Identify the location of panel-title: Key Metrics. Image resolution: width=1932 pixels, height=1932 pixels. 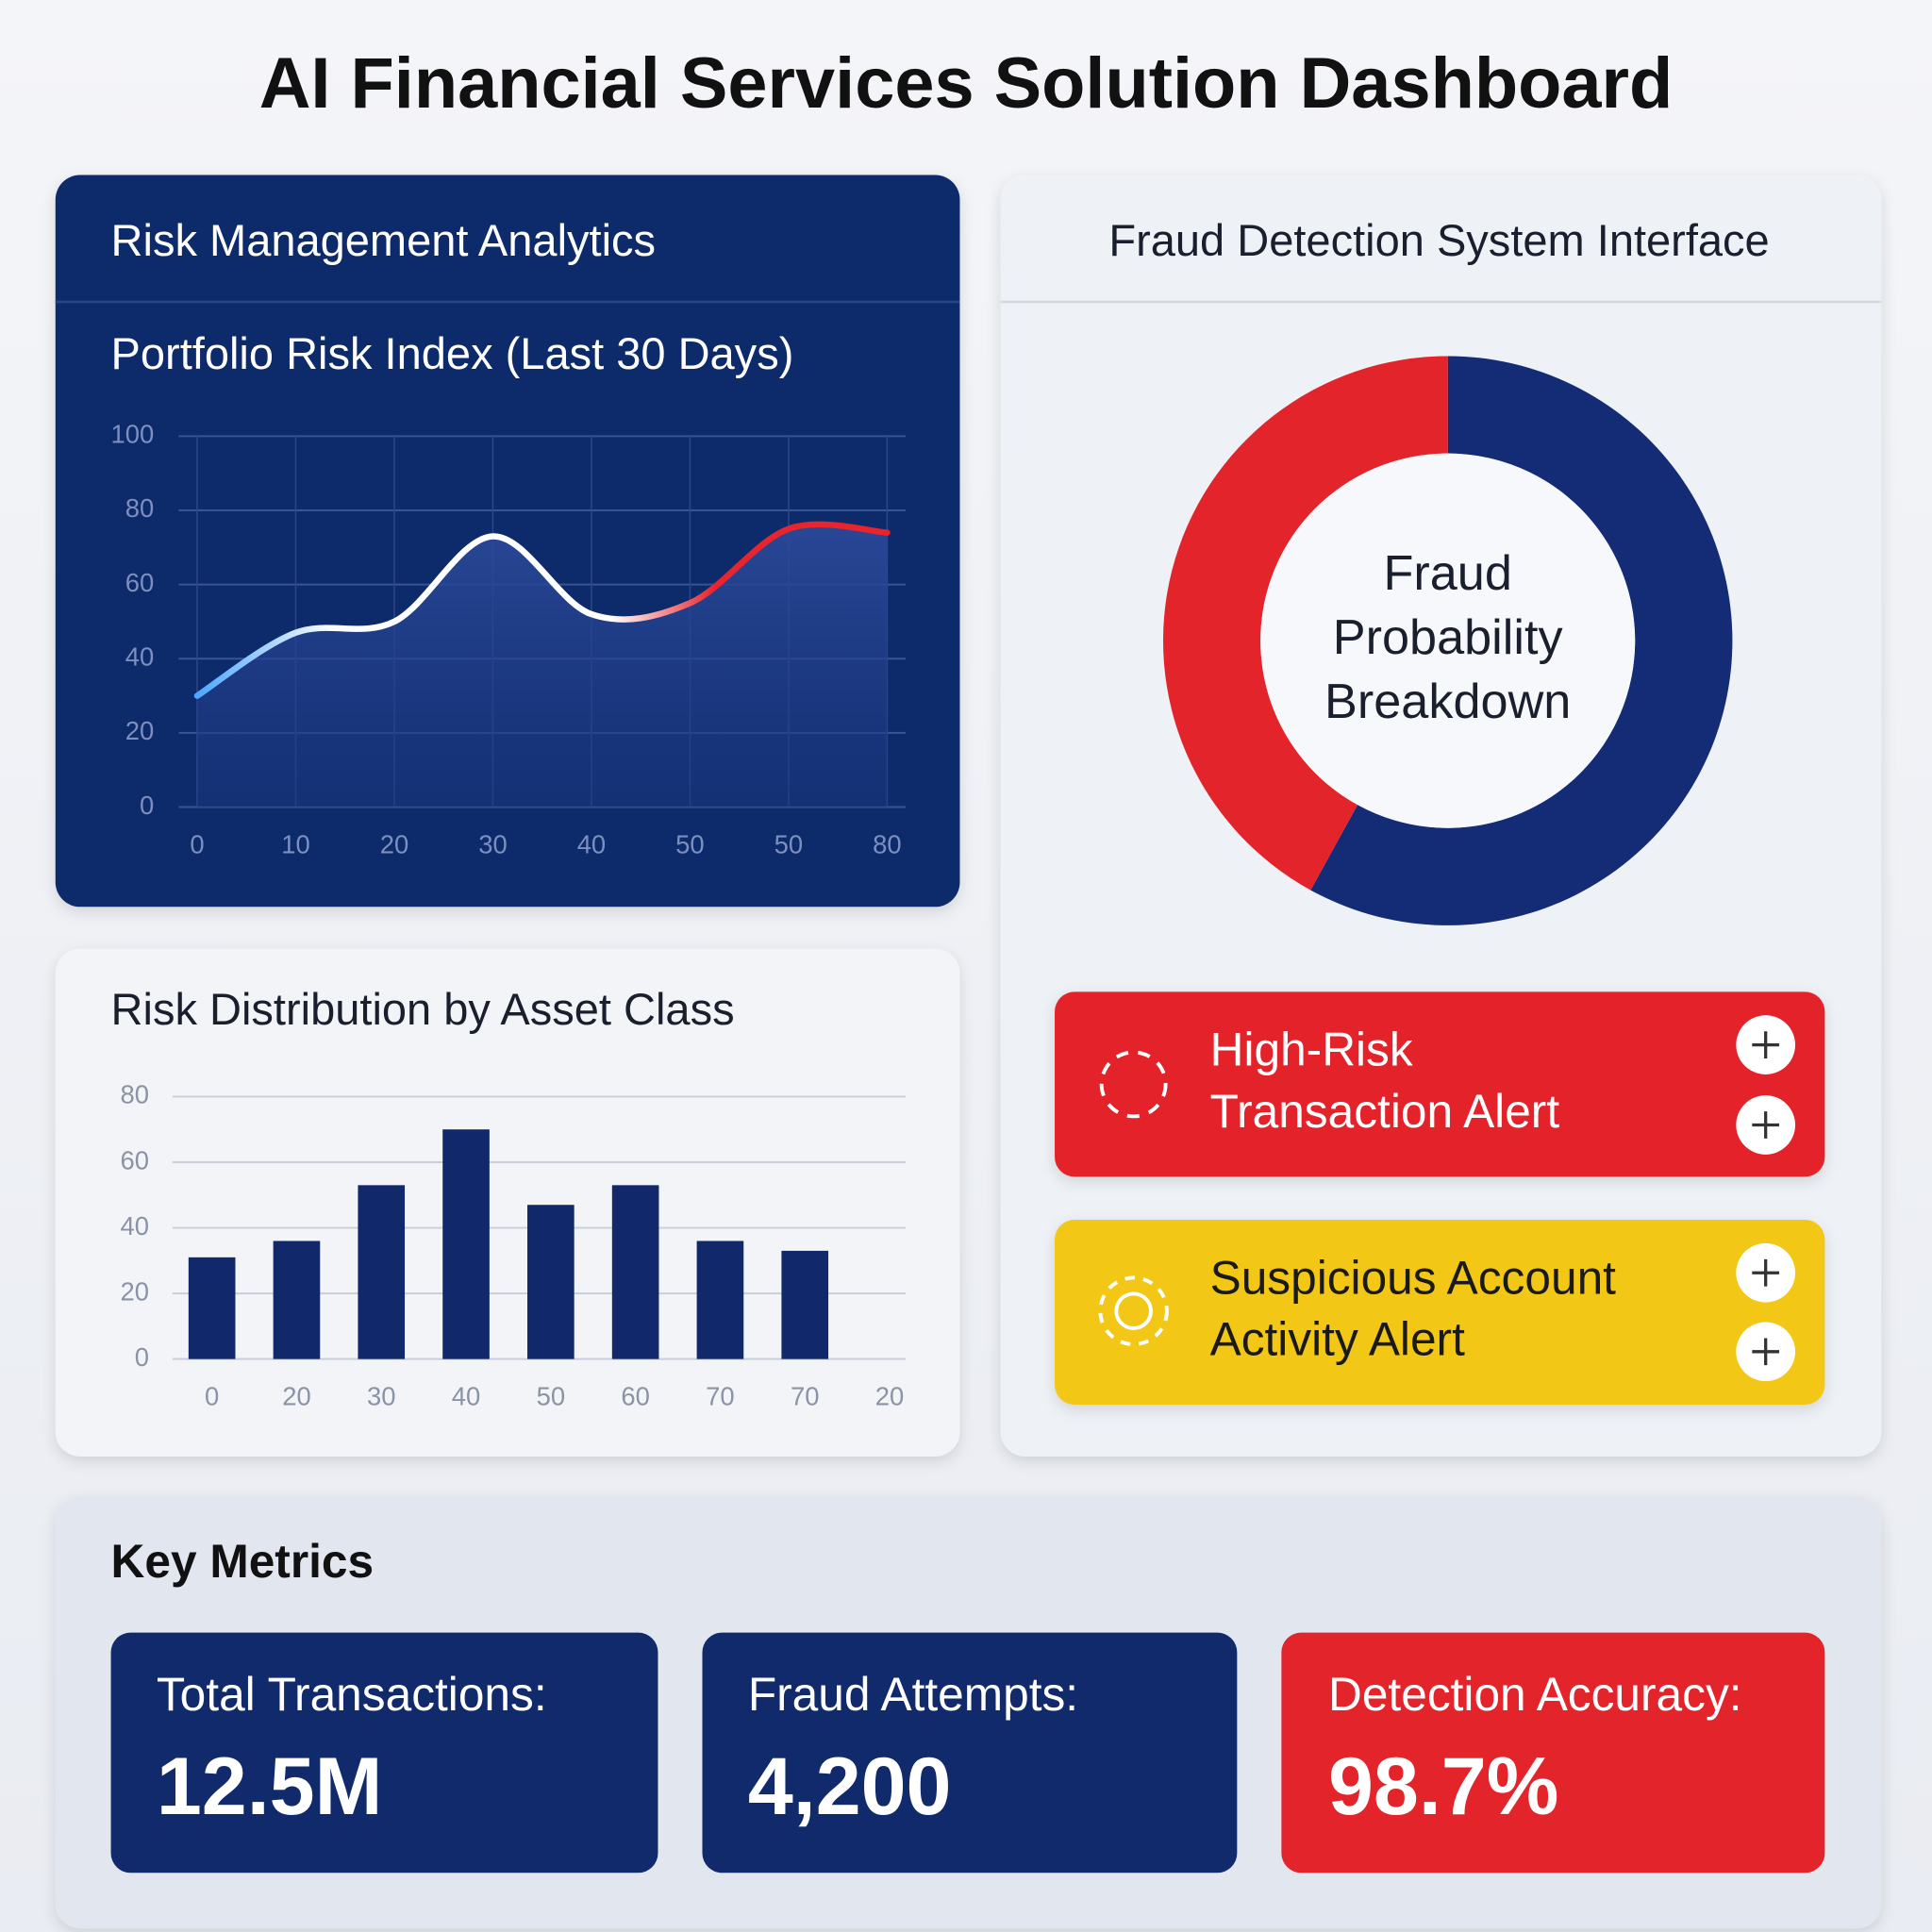
(243, 1562).